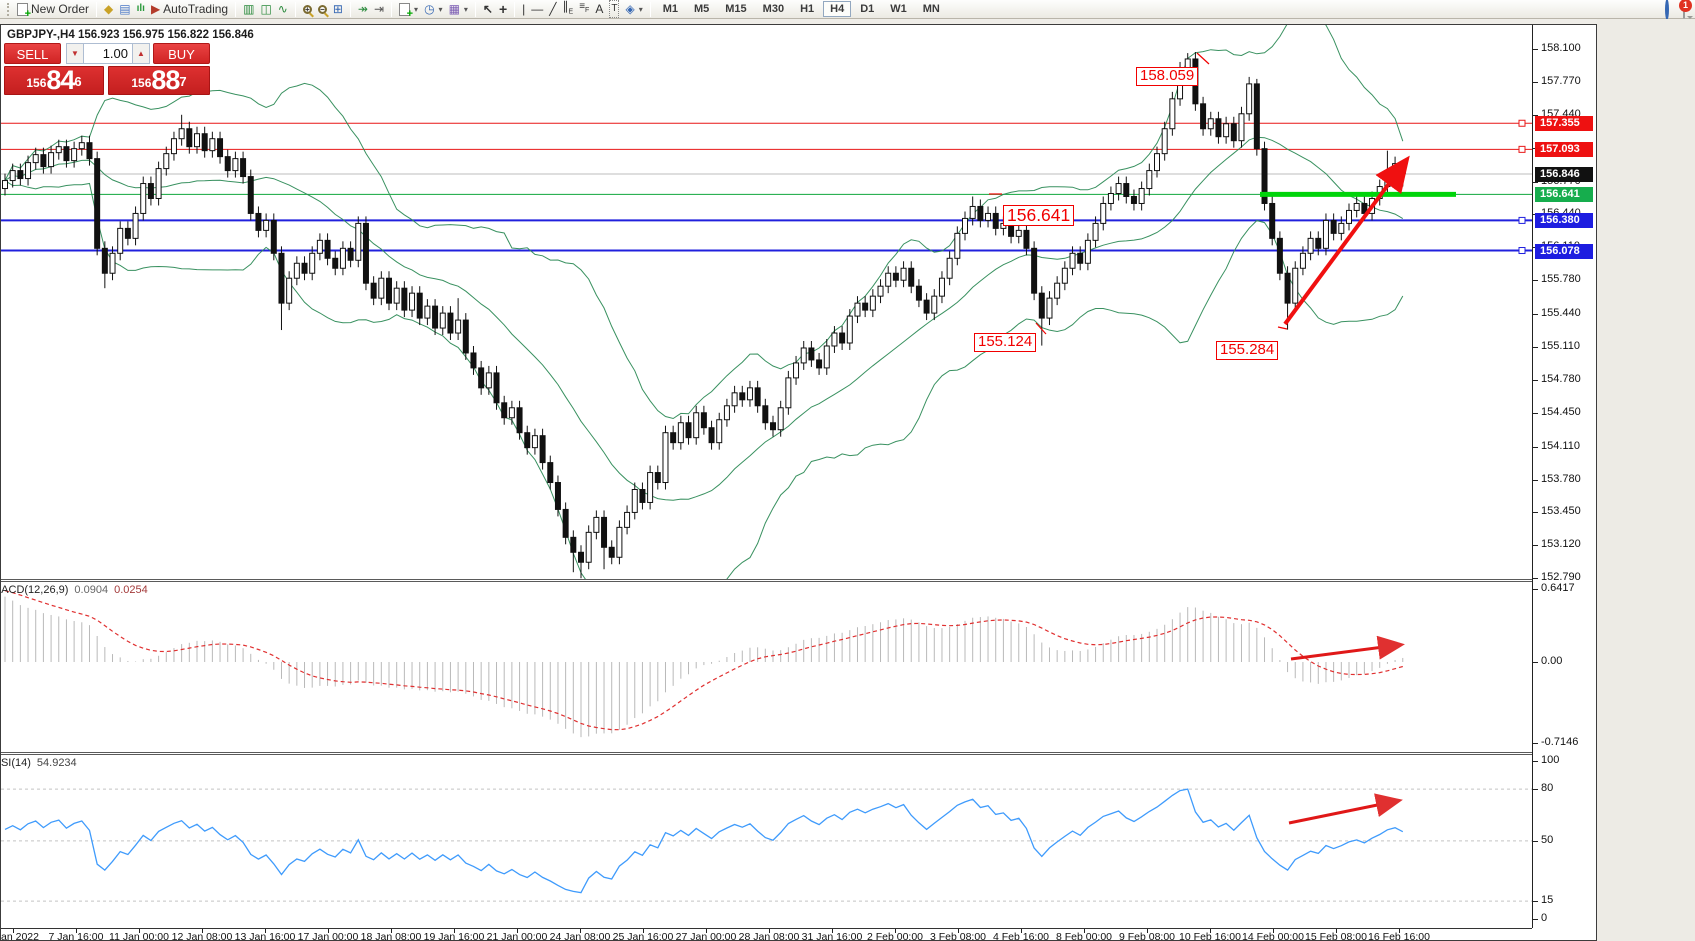 The image size is (1695, 941). Describe the element at coordinates (898, 9) in the screenshot. I see `timeframe-w1: W1` at that location.